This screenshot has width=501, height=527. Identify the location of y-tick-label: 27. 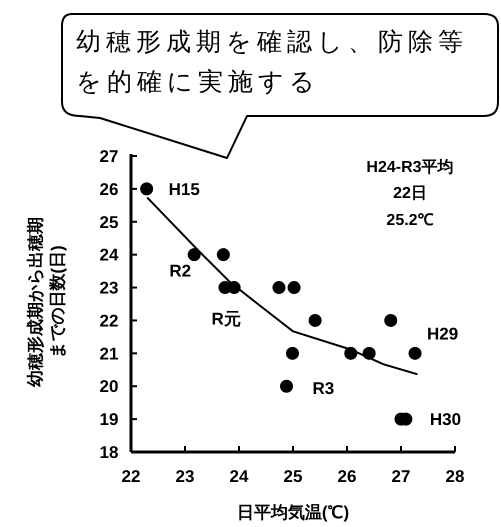
(109, 156).